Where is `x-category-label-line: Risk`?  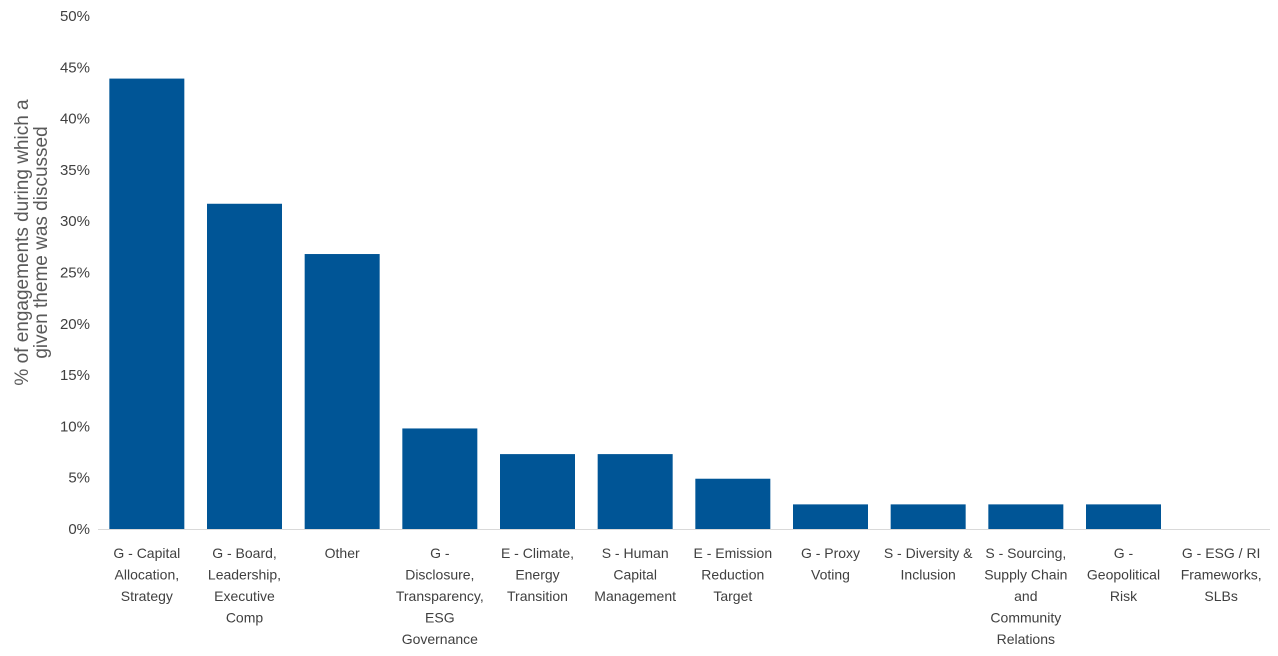 x-category-label-line: Risk is located at coordinates (1124, 596).